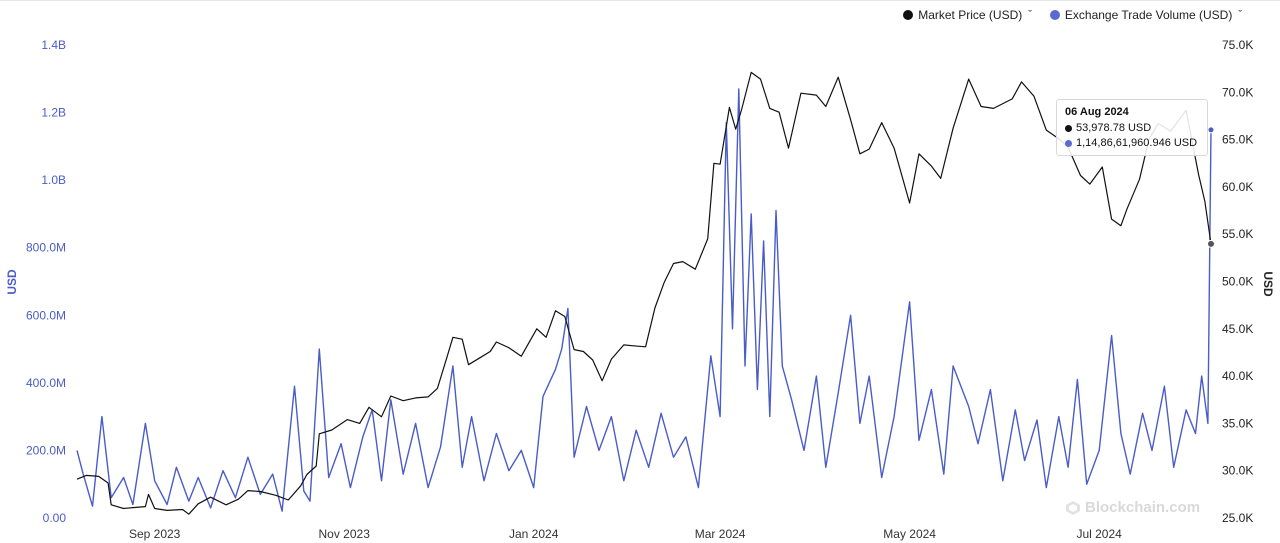 This screenshot has height=543, width=1280. What do you see at coordinates (46, 383) in the screenshot?
I see `y-left-tick-label: 400.0M` at bounding box center [46, 383].